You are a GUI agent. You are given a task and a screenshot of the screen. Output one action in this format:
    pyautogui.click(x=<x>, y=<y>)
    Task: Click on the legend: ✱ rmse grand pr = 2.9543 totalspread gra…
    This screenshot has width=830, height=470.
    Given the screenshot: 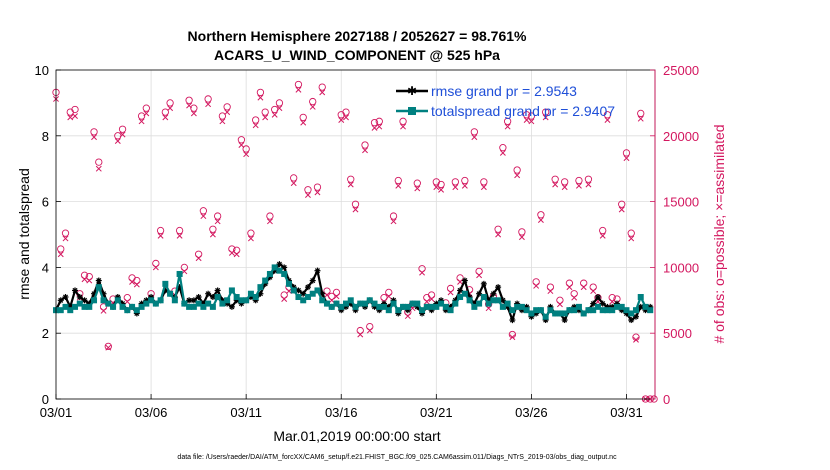 What is the action you would take?
    pyautogui.click(x=505, y=101)
    